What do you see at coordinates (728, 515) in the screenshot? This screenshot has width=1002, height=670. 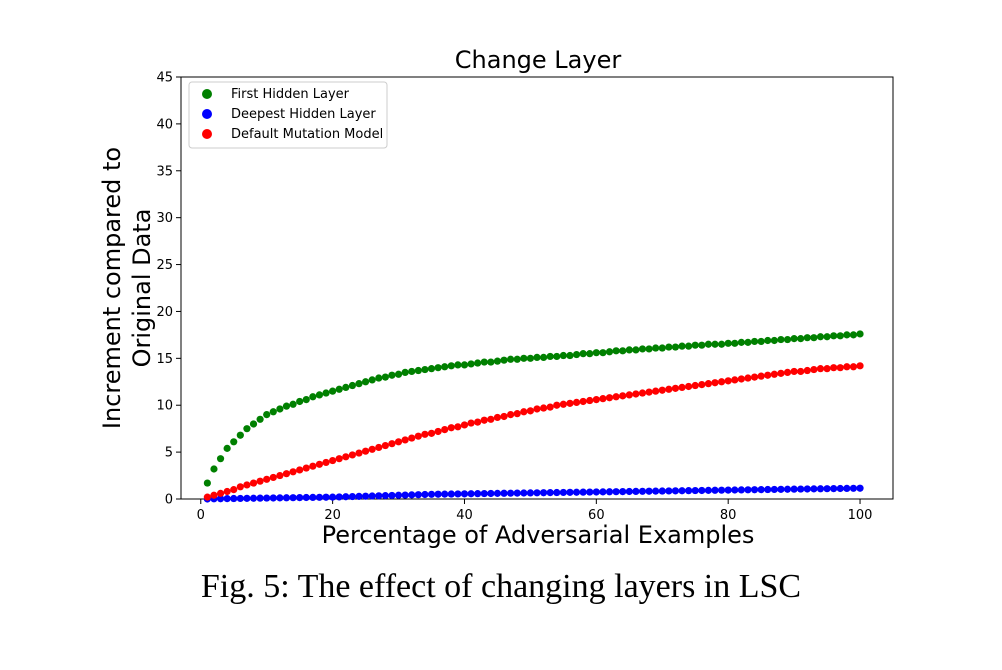 I see `x-tick-label: 80` at bounding box center [728, 515].